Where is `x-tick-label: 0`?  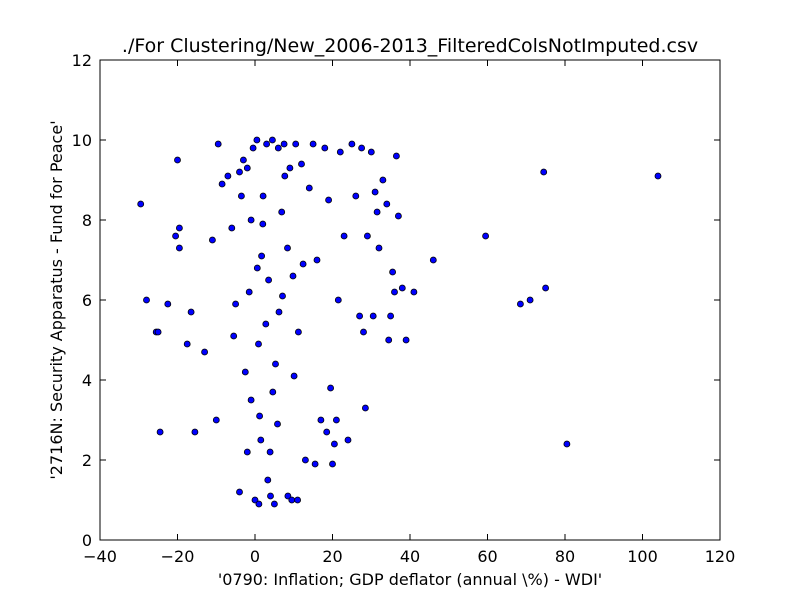 x-tick-label: 0 is located at coordinates (255, 556).